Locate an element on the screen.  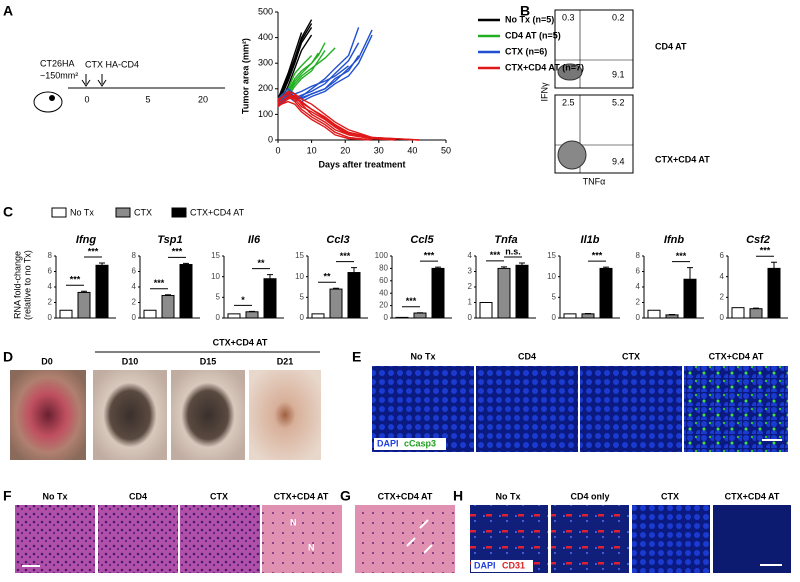
gene-title: Il1b is located at coordinates (590, 240).